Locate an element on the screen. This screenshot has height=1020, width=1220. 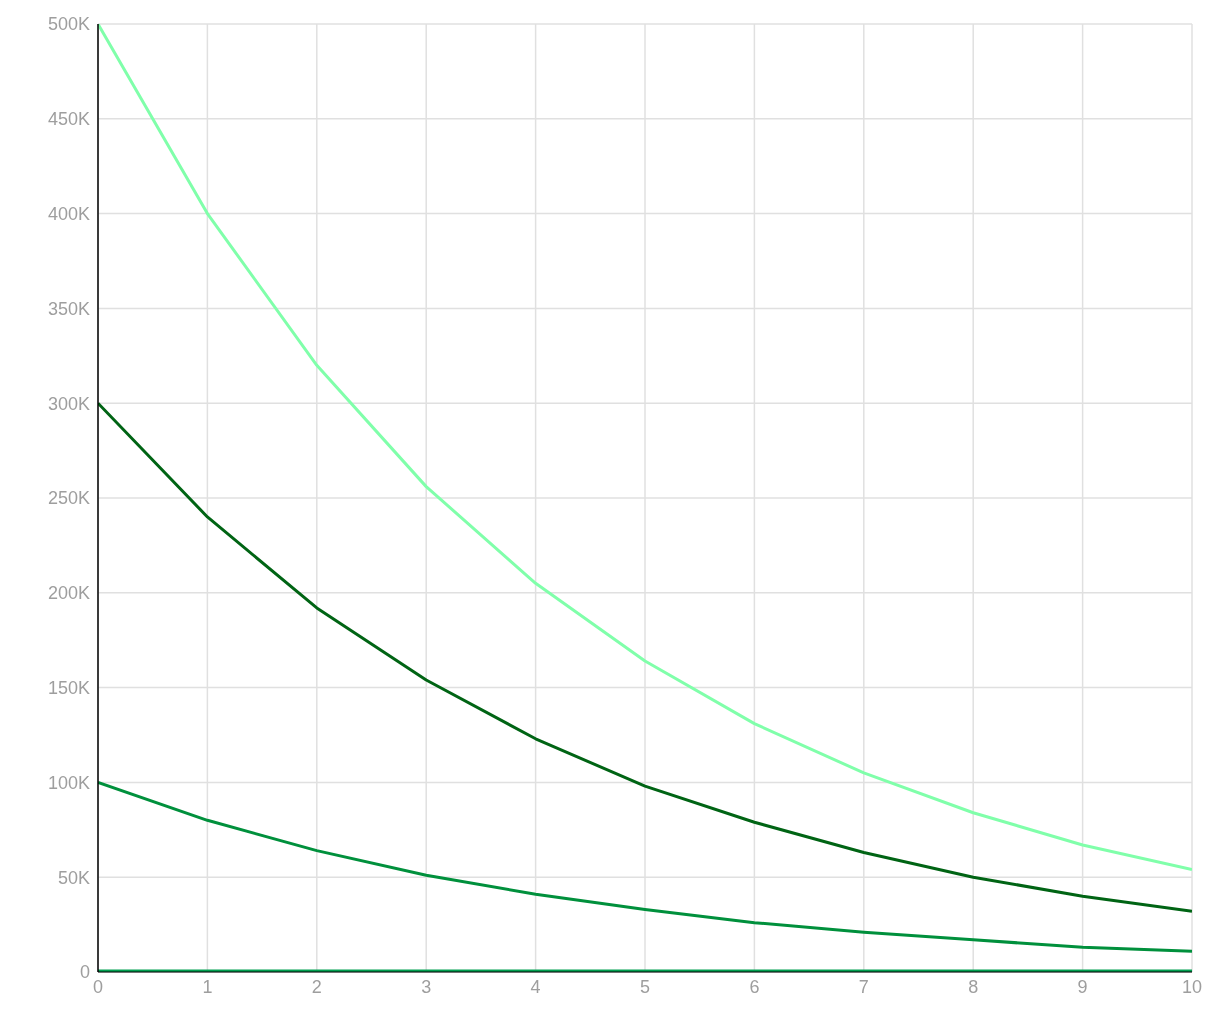
y-tick-label: 300K is located at coordinates (68, 403).